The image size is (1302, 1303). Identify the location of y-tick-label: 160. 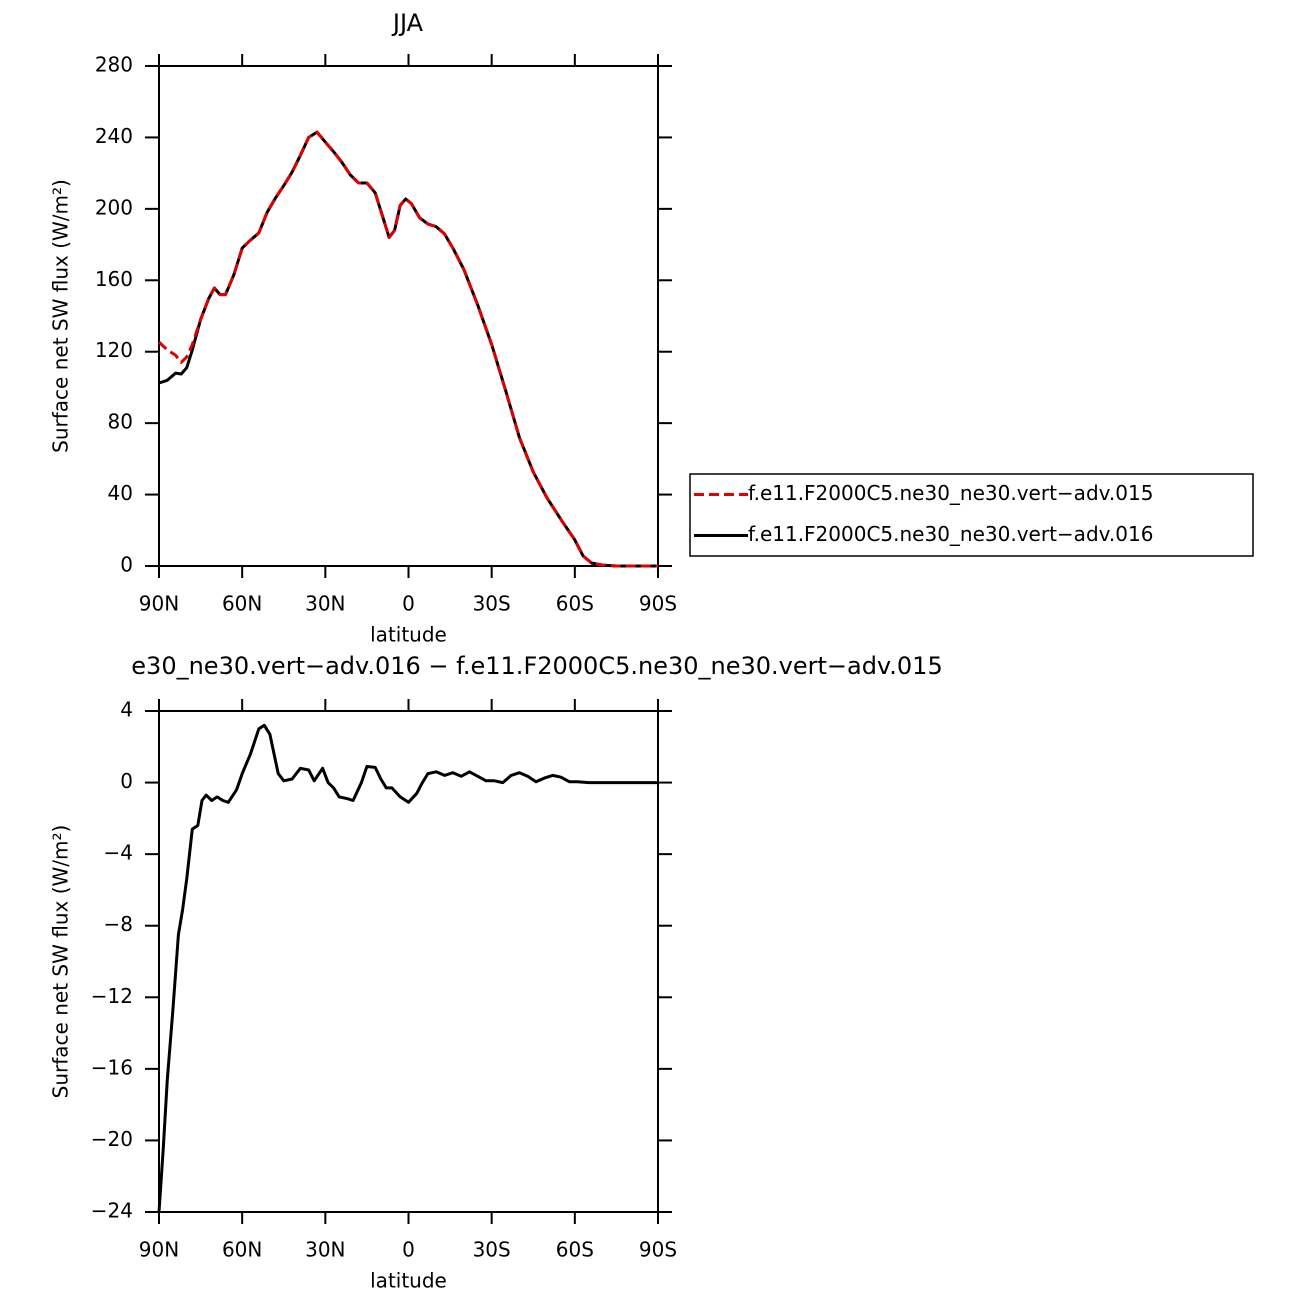
(114, 279).